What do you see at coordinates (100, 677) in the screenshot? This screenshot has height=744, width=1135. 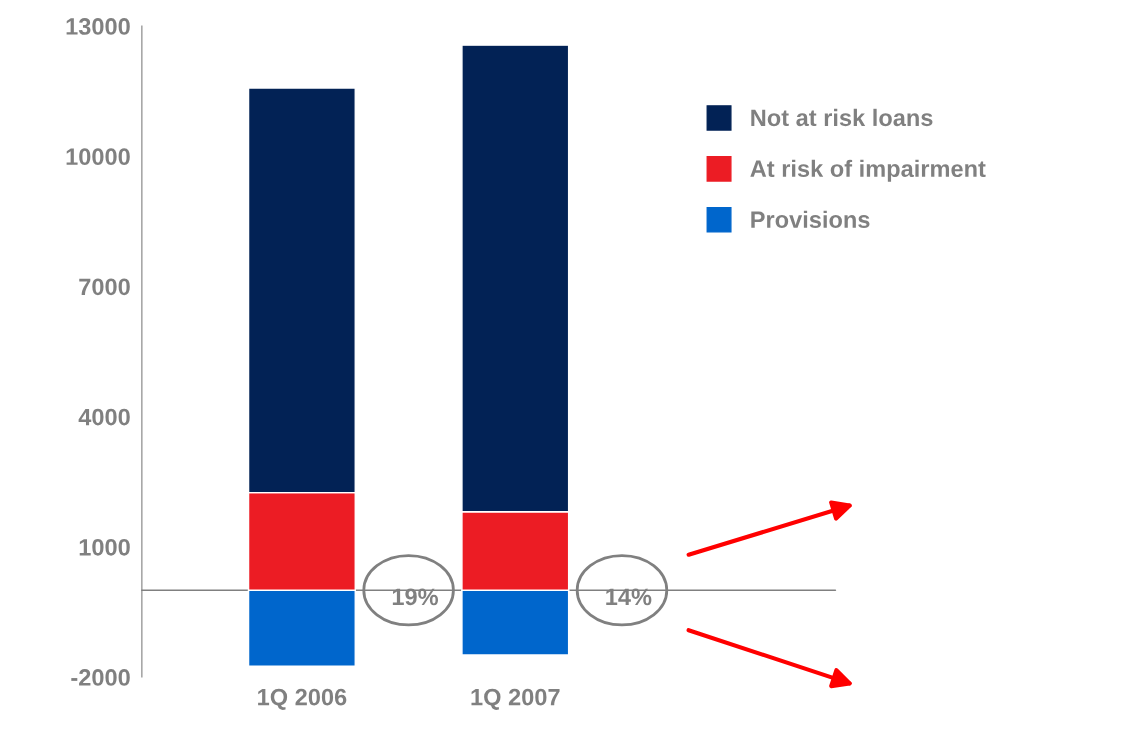 I see `y-tick-label: -2000` at bounding box center [100, 677].